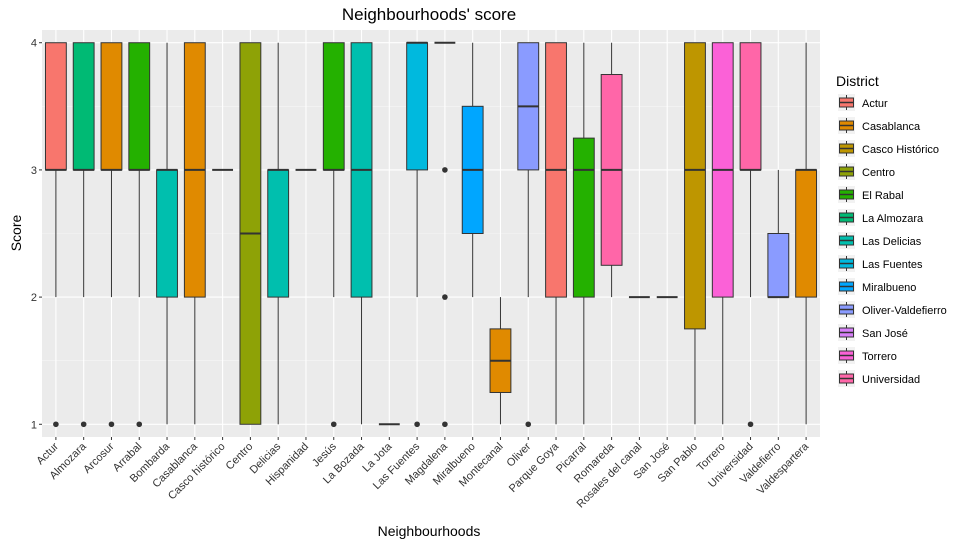 The height and width of the screenshot is (546, 979). I want to click on legend-title: District, so click(857, 81).